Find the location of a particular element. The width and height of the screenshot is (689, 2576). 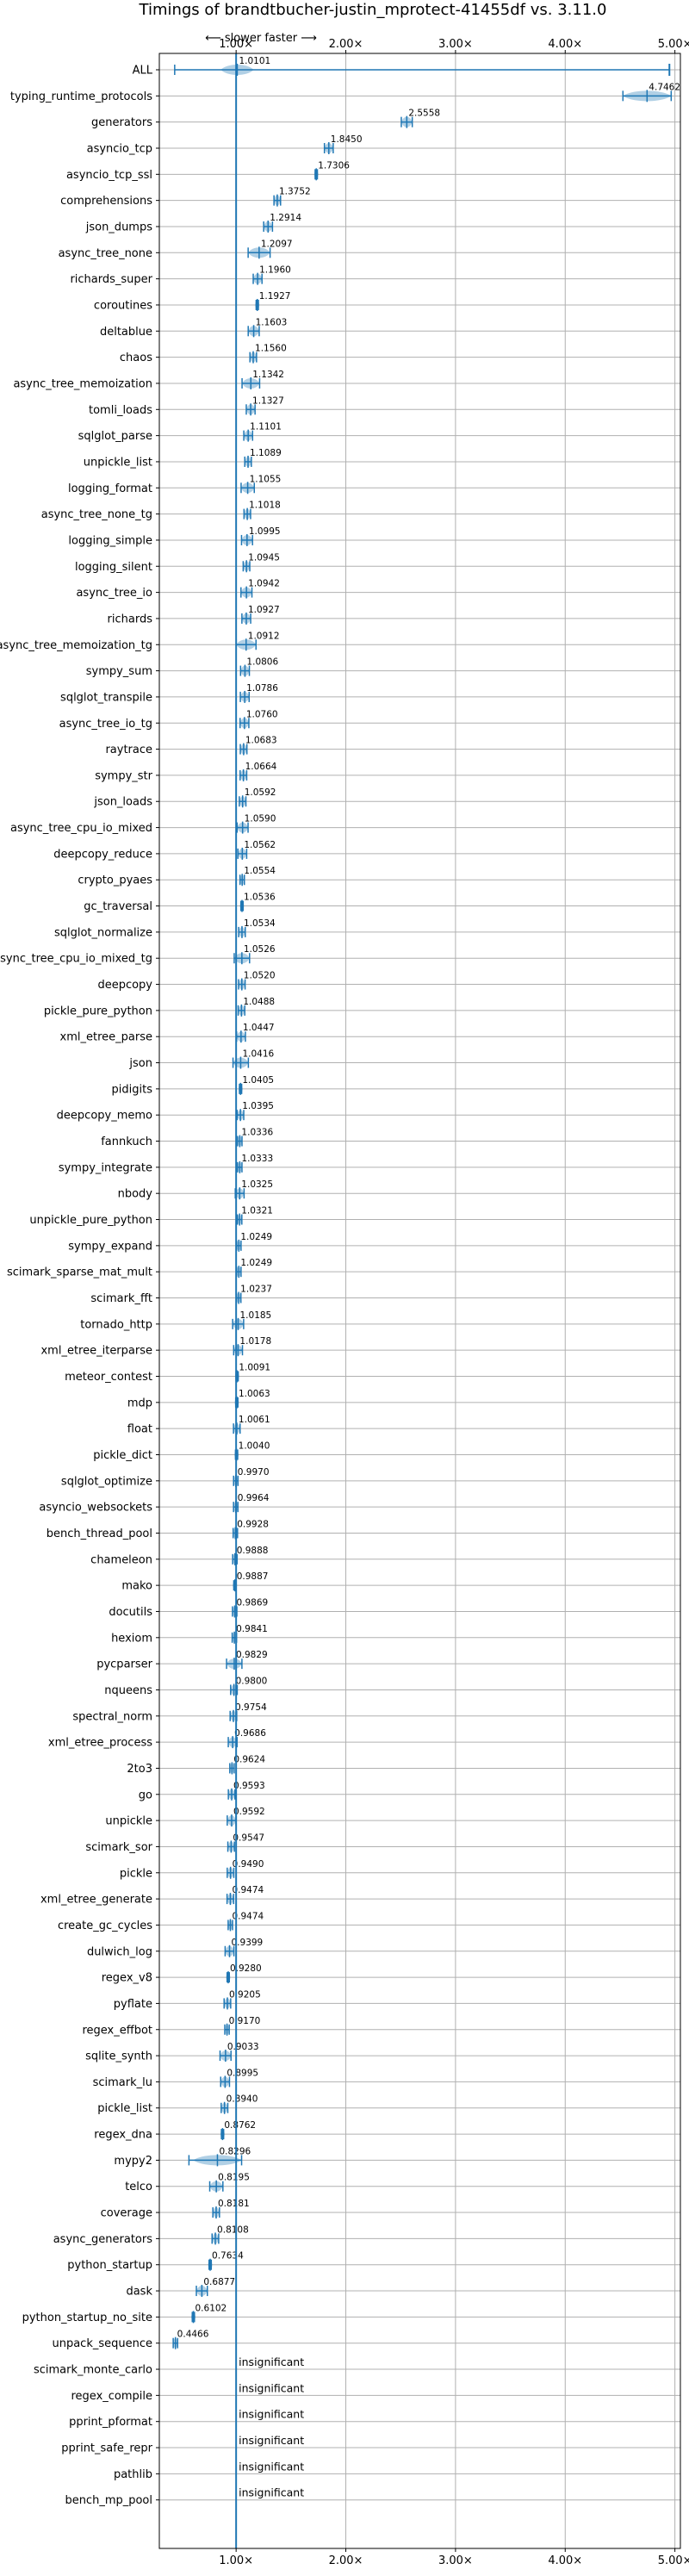

benchmark-row: pickle_dict 1.0040 is located at coordinates (181, 1451).